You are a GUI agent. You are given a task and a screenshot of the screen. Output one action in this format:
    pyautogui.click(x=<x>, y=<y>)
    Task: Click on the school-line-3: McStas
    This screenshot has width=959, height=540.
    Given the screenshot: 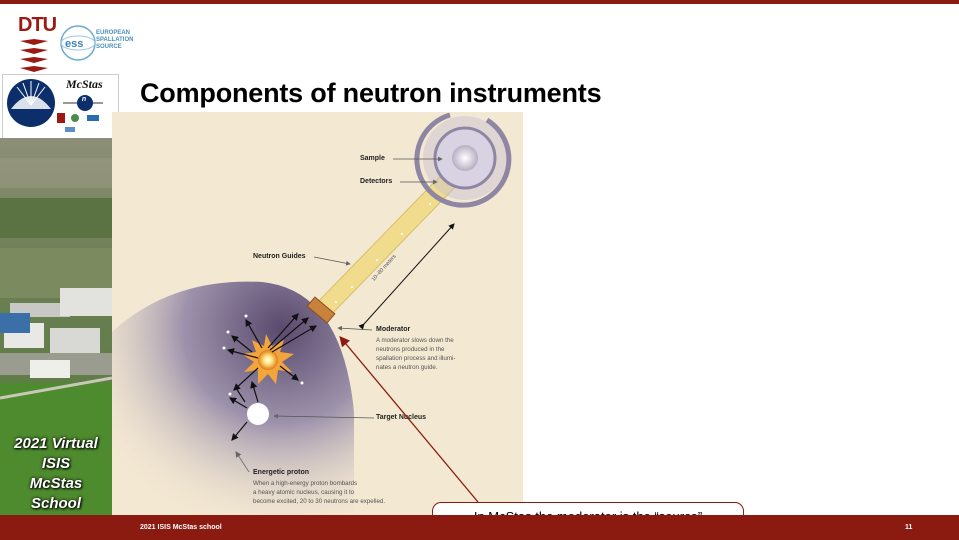 What is the action you would take?
    pyautogui.click(x=56, y=483)
    